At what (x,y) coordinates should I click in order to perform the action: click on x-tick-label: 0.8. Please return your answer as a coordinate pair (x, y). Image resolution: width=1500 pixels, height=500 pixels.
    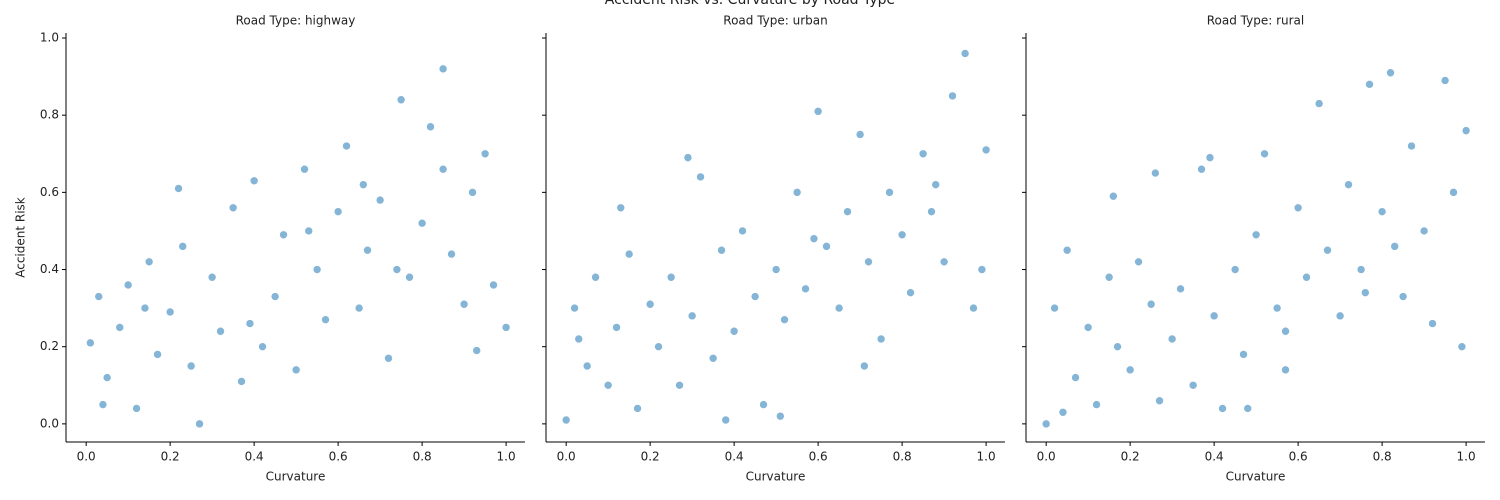
    Looking at the image, I should click on (1382, 457).